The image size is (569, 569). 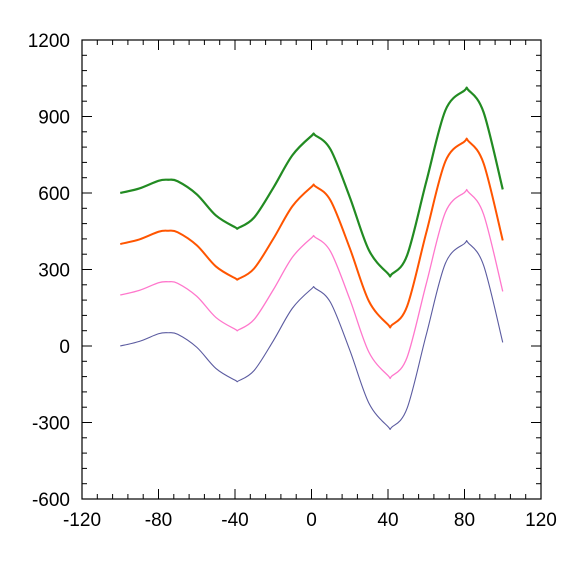 I want to click on x-tick-labels: -120 -80 -40 0 40 80 120, so click(x=310, y=520).